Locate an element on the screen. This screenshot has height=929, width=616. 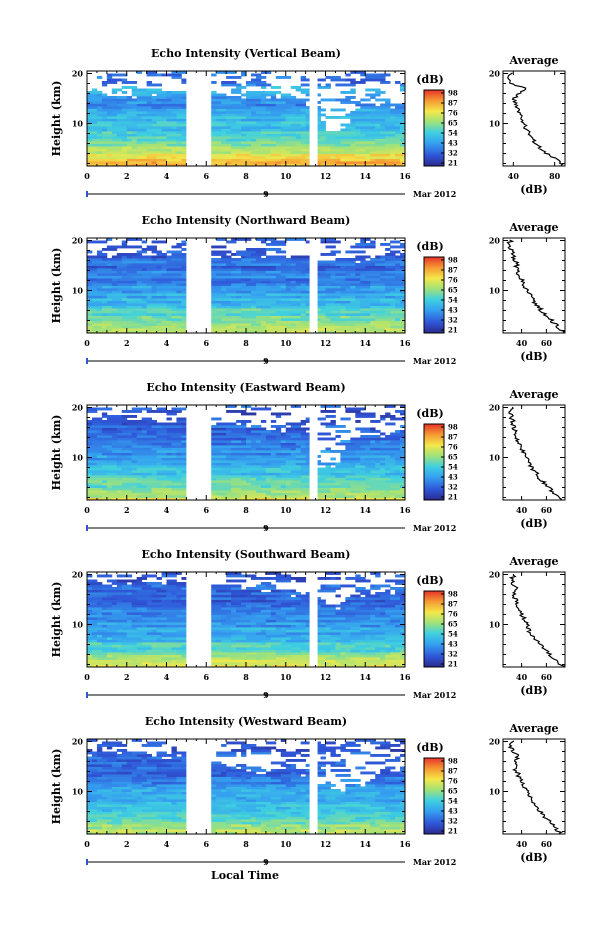
heatmap-cells is located at coordinates (246, 119).